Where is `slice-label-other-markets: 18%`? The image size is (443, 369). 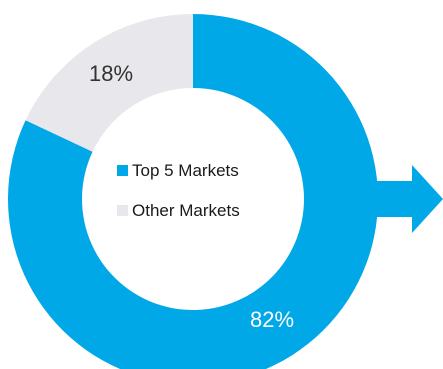 slice-label-other-markets: 18% is located at coordinates (111, 73).